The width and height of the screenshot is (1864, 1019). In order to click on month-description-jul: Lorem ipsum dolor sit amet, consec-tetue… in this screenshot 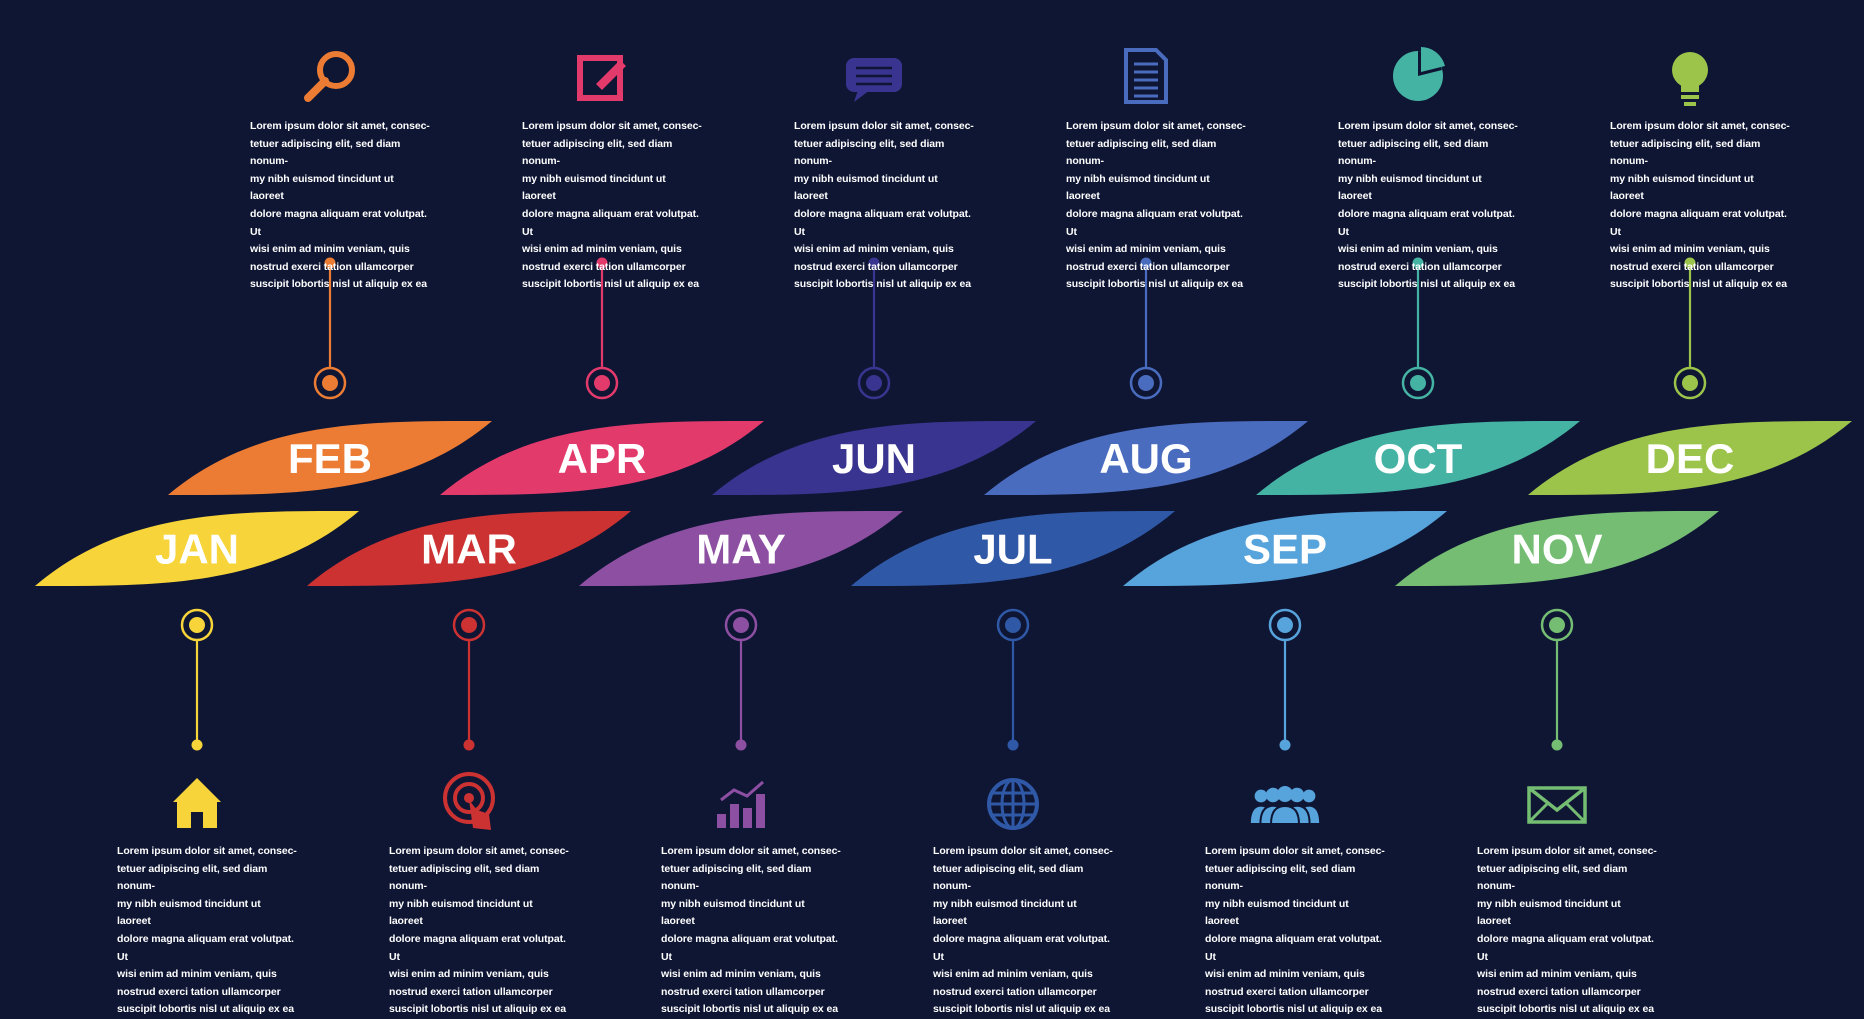, I will do `click(1023, 930)`.